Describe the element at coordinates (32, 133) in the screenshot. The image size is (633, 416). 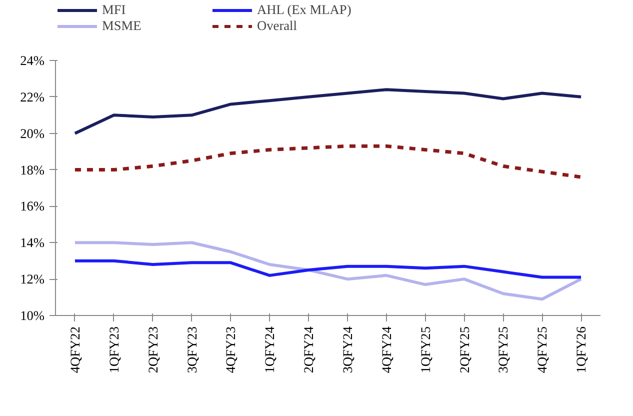
I see `y-tick-label: 20%` at that location.